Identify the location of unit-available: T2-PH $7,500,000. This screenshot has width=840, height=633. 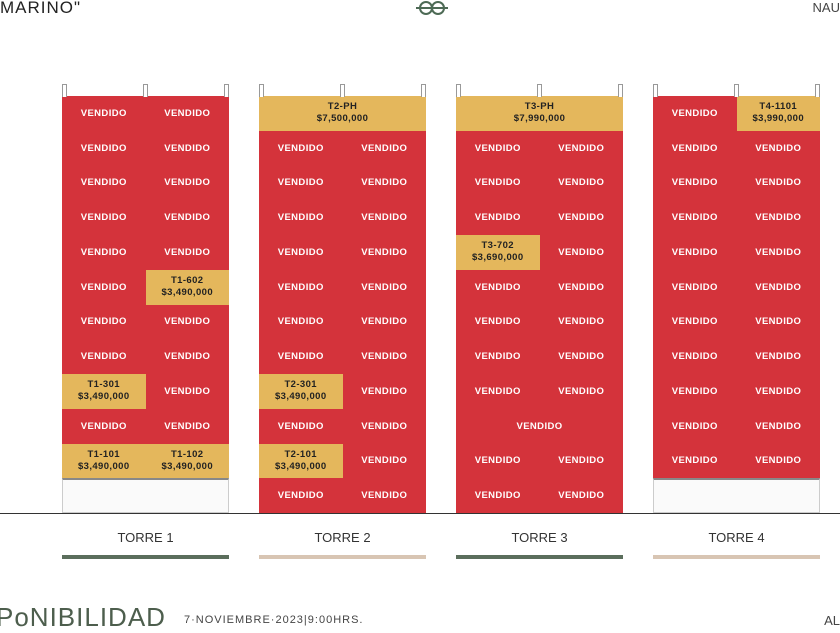
(342, 113).